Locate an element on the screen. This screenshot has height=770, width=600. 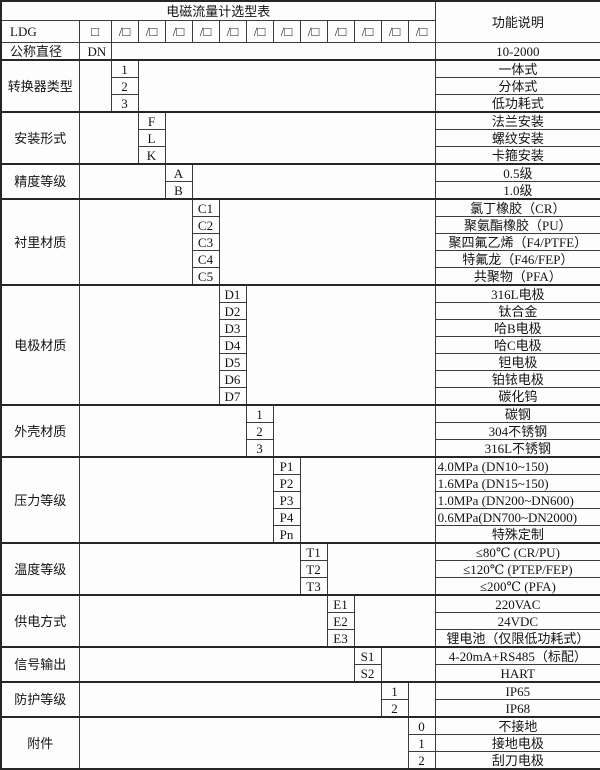
option-desc: 0.6MPa(DN700~DN2000) is located at coordinates (517, 517).